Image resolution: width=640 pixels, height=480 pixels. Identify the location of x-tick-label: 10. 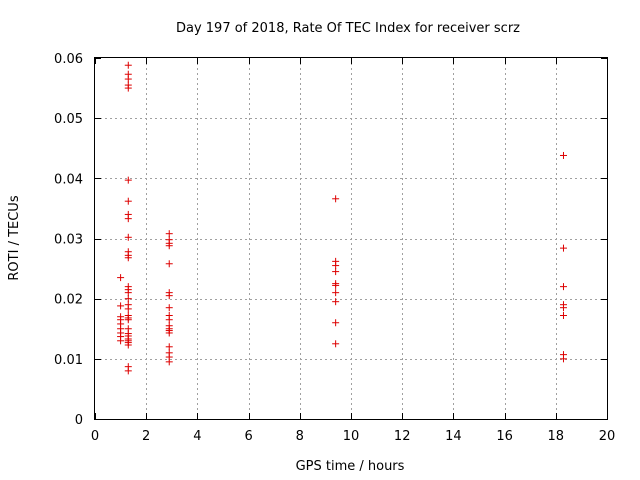
(351, 436).